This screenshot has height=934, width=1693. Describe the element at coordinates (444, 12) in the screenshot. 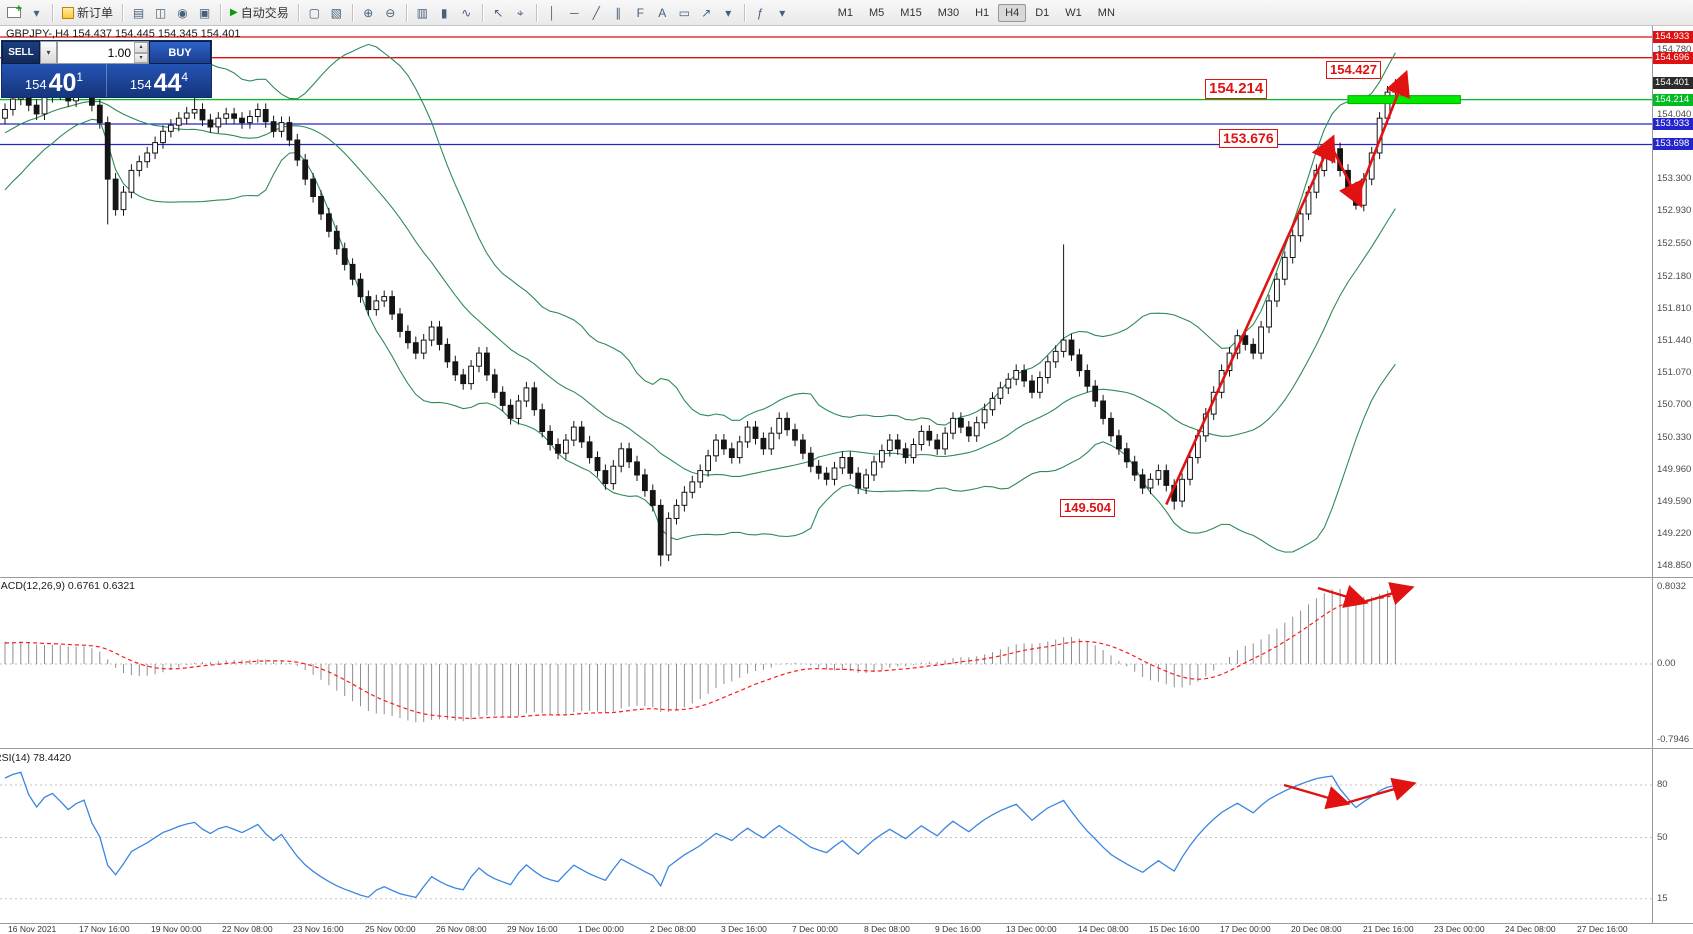

I see `candle-chart-mode-button: ▮` at that location.